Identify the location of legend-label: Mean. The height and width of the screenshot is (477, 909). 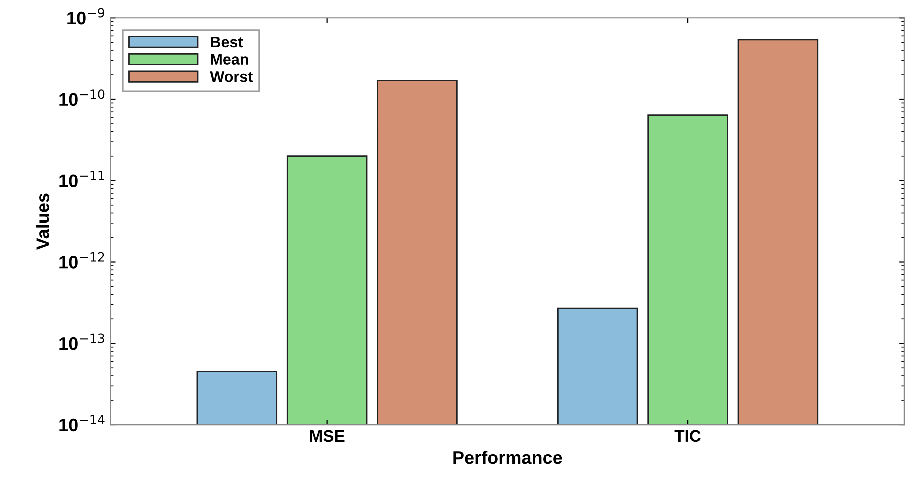
(229, 59).